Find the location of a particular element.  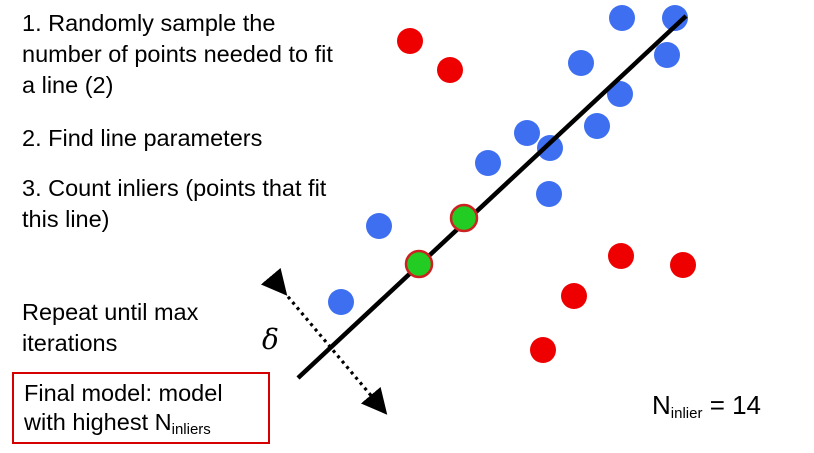

step-2-text: 2. Find line parameters is located at coordinates (142, 138).